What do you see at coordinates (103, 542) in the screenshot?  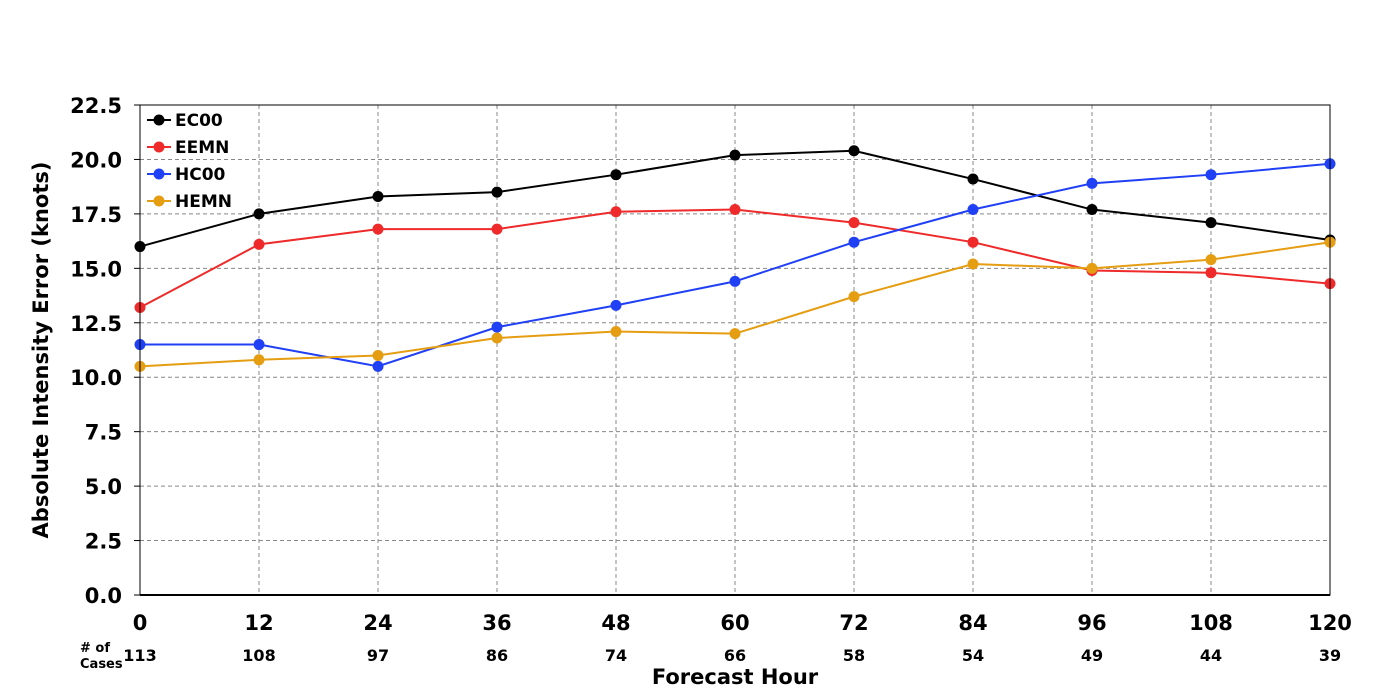 I see `y-tick-label: 2.5` at bounding box center [103, 542].